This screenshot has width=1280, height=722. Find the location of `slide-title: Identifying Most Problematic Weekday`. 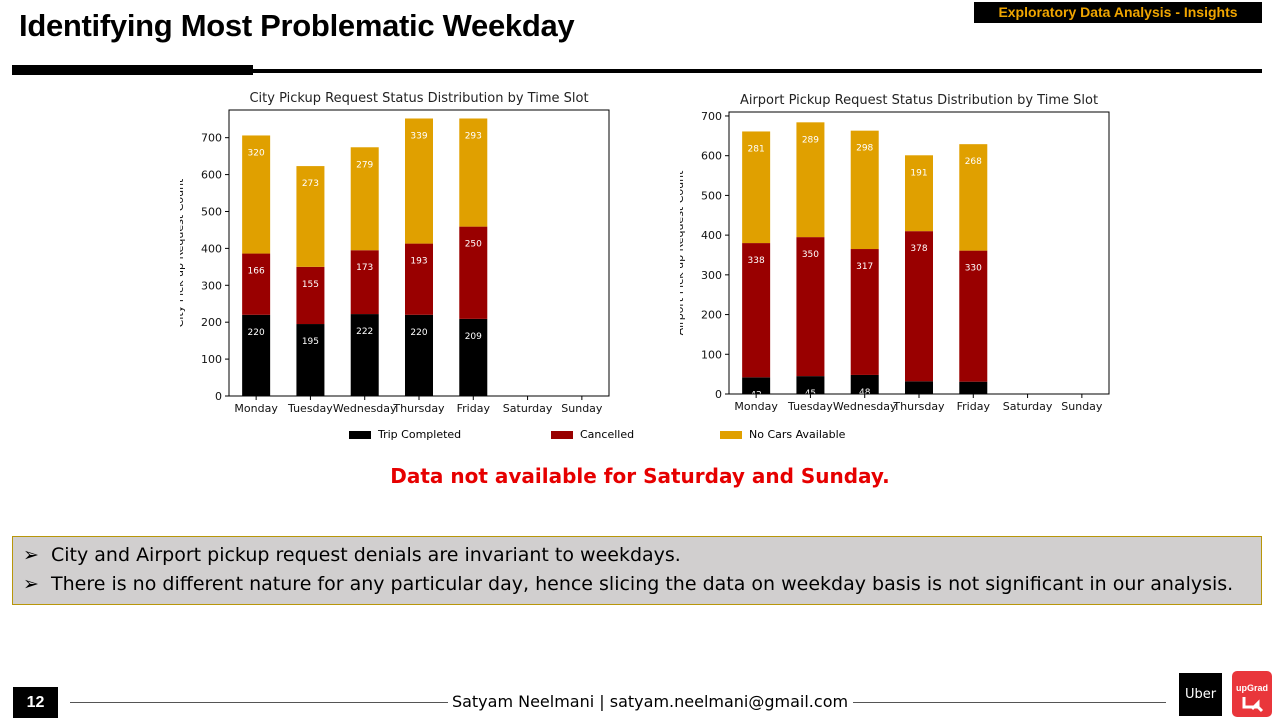

slide-title: Identifying Most Problematic Weekday is located at coordinates (297, 25).